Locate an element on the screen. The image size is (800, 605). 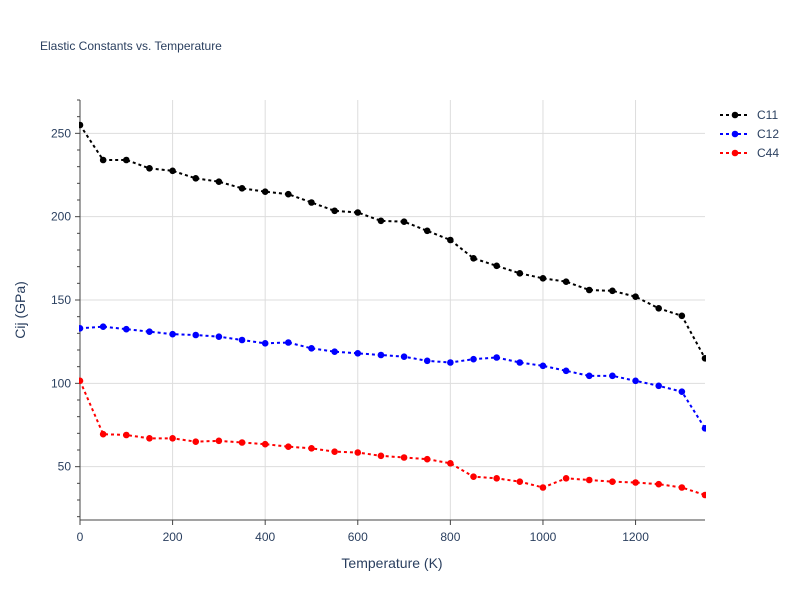
legend-marker-c12 is located at coordinates (735, 134).